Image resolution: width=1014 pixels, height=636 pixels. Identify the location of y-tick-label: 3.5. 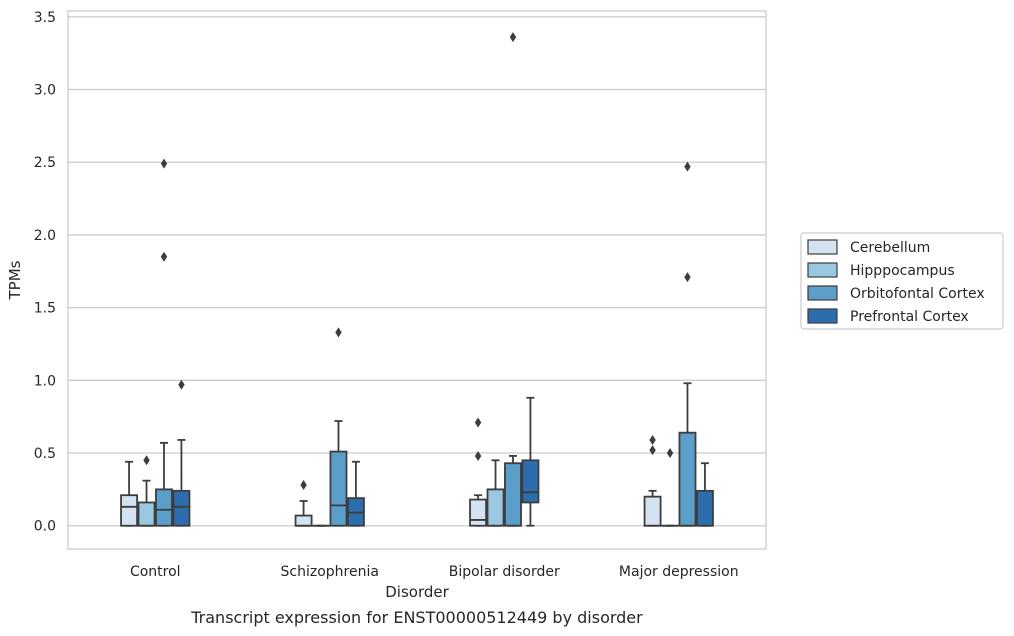
(45, 18).